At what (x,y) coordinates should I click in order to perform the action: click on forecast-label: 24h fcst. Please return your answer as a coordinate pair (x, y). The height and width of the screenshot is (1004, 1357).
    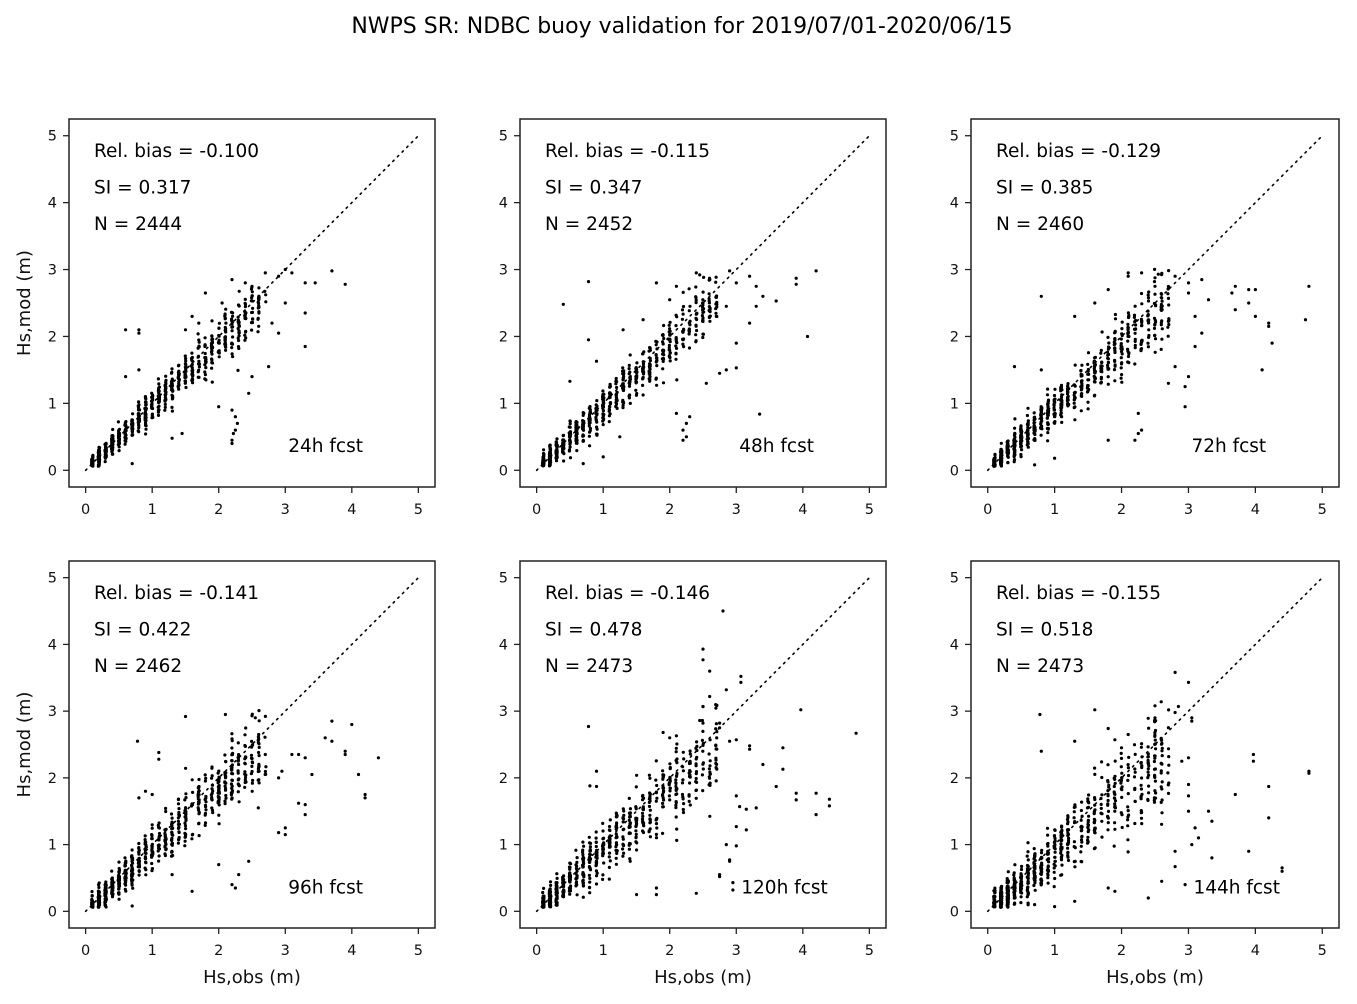
    Looking at the image, I should click on (325, 446).